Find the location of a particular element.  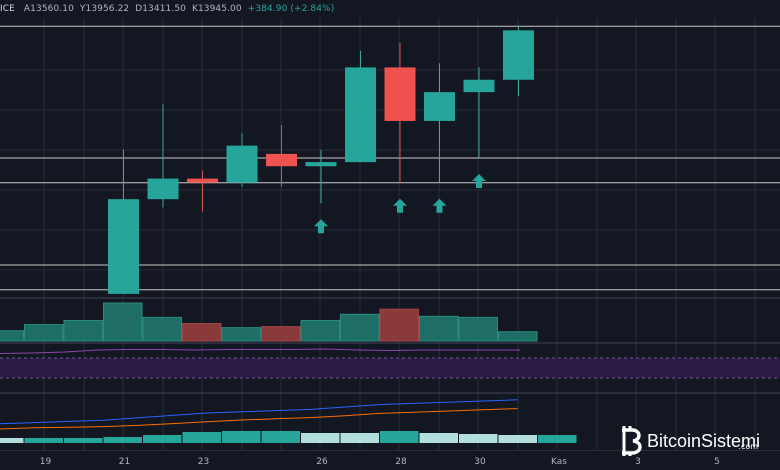

time-axis-bg is located at coordinates (390, 460).